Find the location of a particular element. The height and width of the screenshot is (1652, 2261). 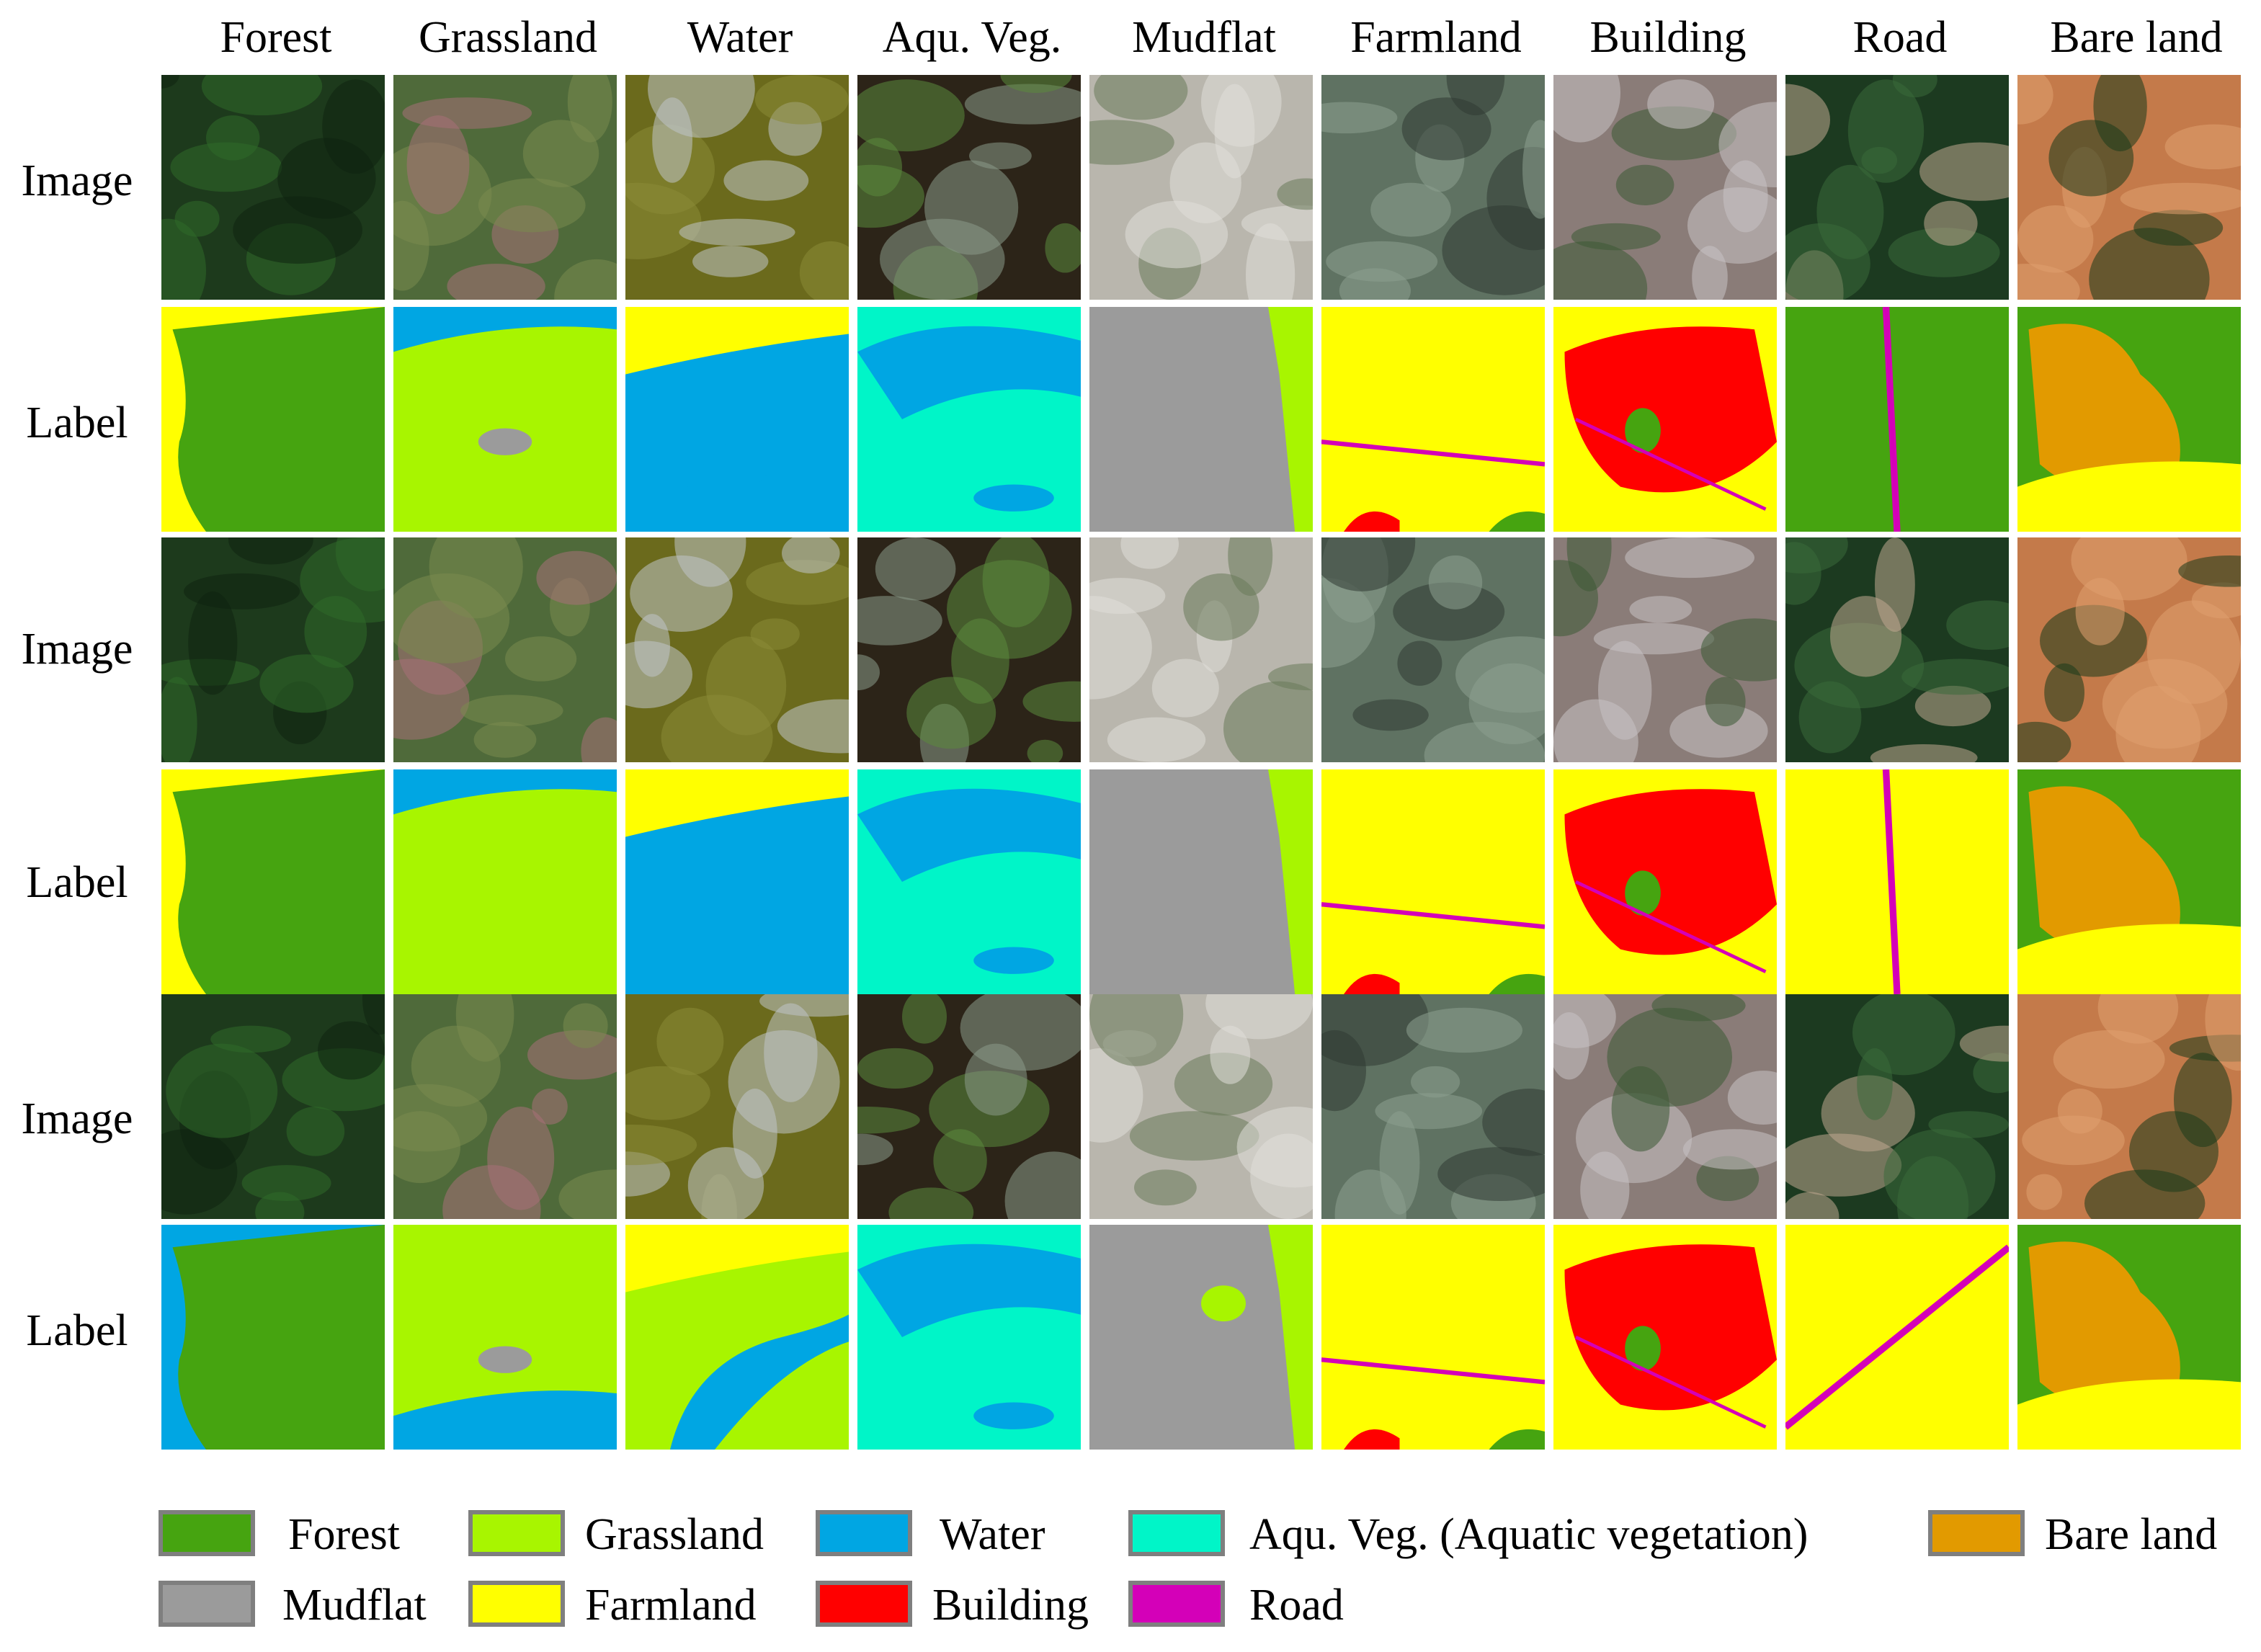

legend-label-mudflat: Mudflat is located at coordinates (354, 1606).